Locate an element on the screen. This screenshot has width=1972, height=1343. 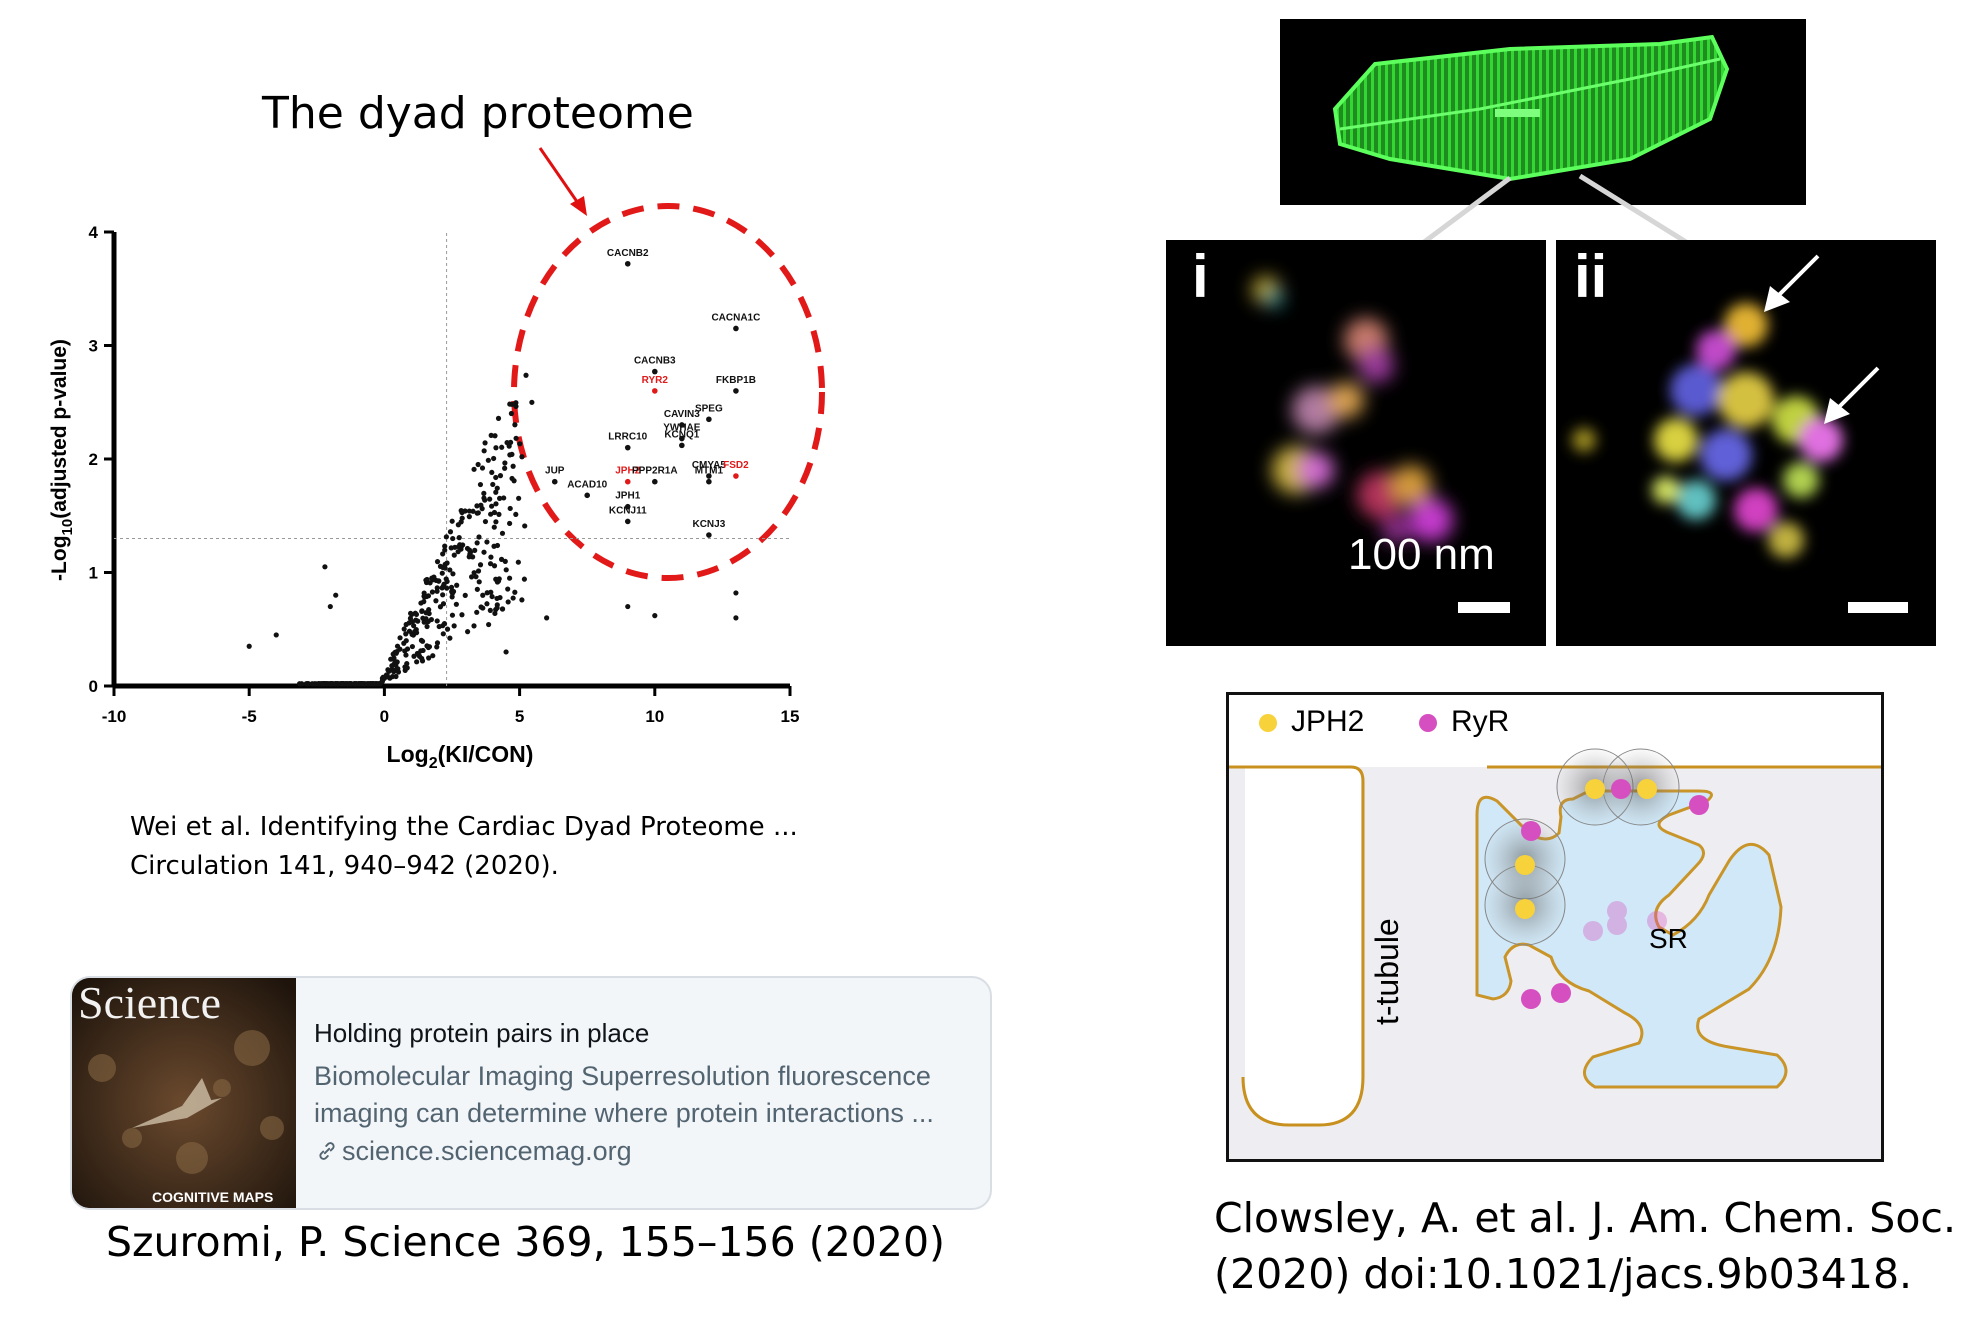
volcano-citation-line2: Circulation 141, 940–942 (2020). is located at coordinates (344, 866).